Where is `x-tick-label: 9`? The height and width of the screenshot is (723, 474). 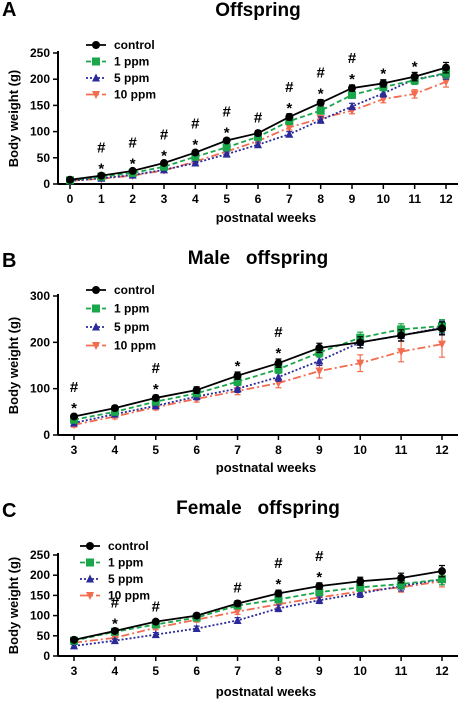
x-tick-label: 9 is located at coordinates (319, 450).